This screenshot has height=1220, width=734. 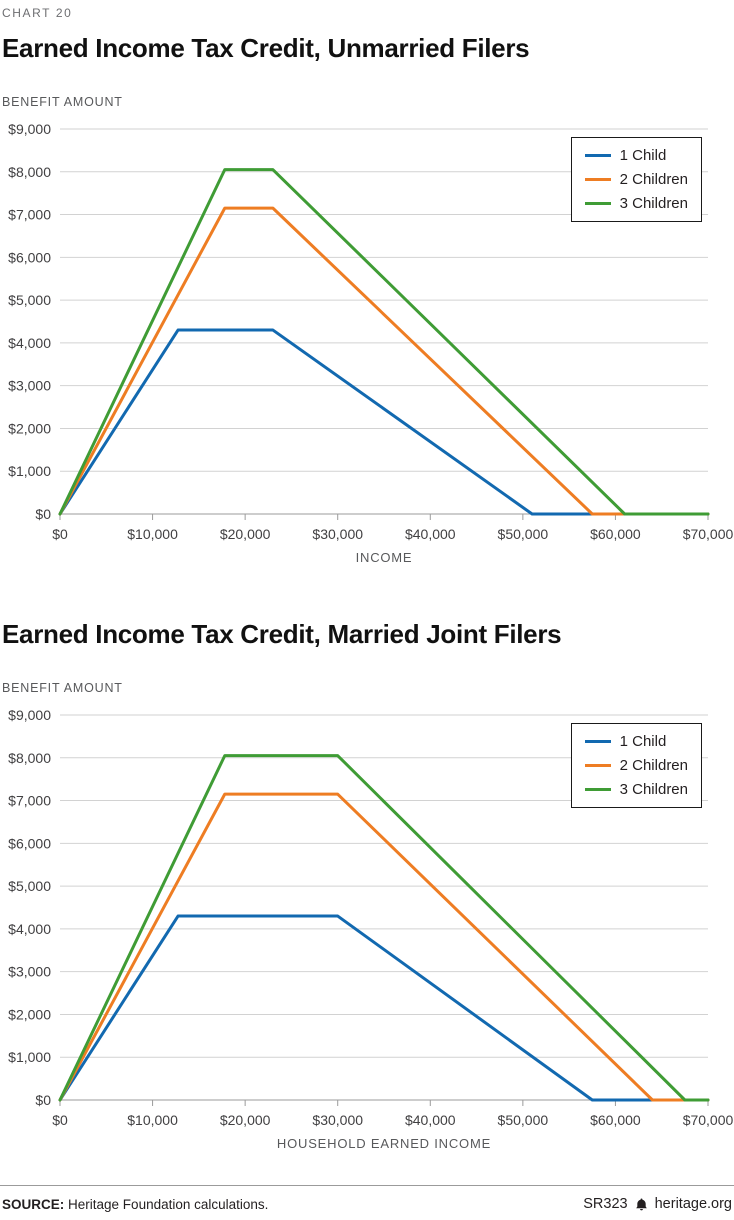 I want to click on source-label: SOURCE:, so click(x=33, y=1204).